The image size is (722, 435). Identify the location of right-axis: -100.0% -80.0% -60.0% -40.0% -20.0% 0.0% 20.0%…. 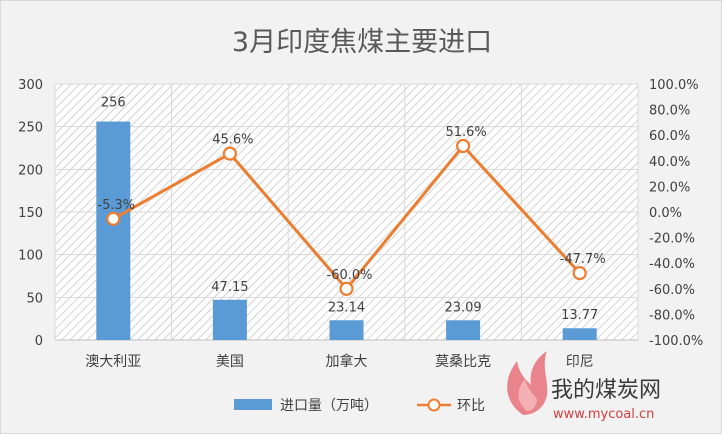
(676, 213).